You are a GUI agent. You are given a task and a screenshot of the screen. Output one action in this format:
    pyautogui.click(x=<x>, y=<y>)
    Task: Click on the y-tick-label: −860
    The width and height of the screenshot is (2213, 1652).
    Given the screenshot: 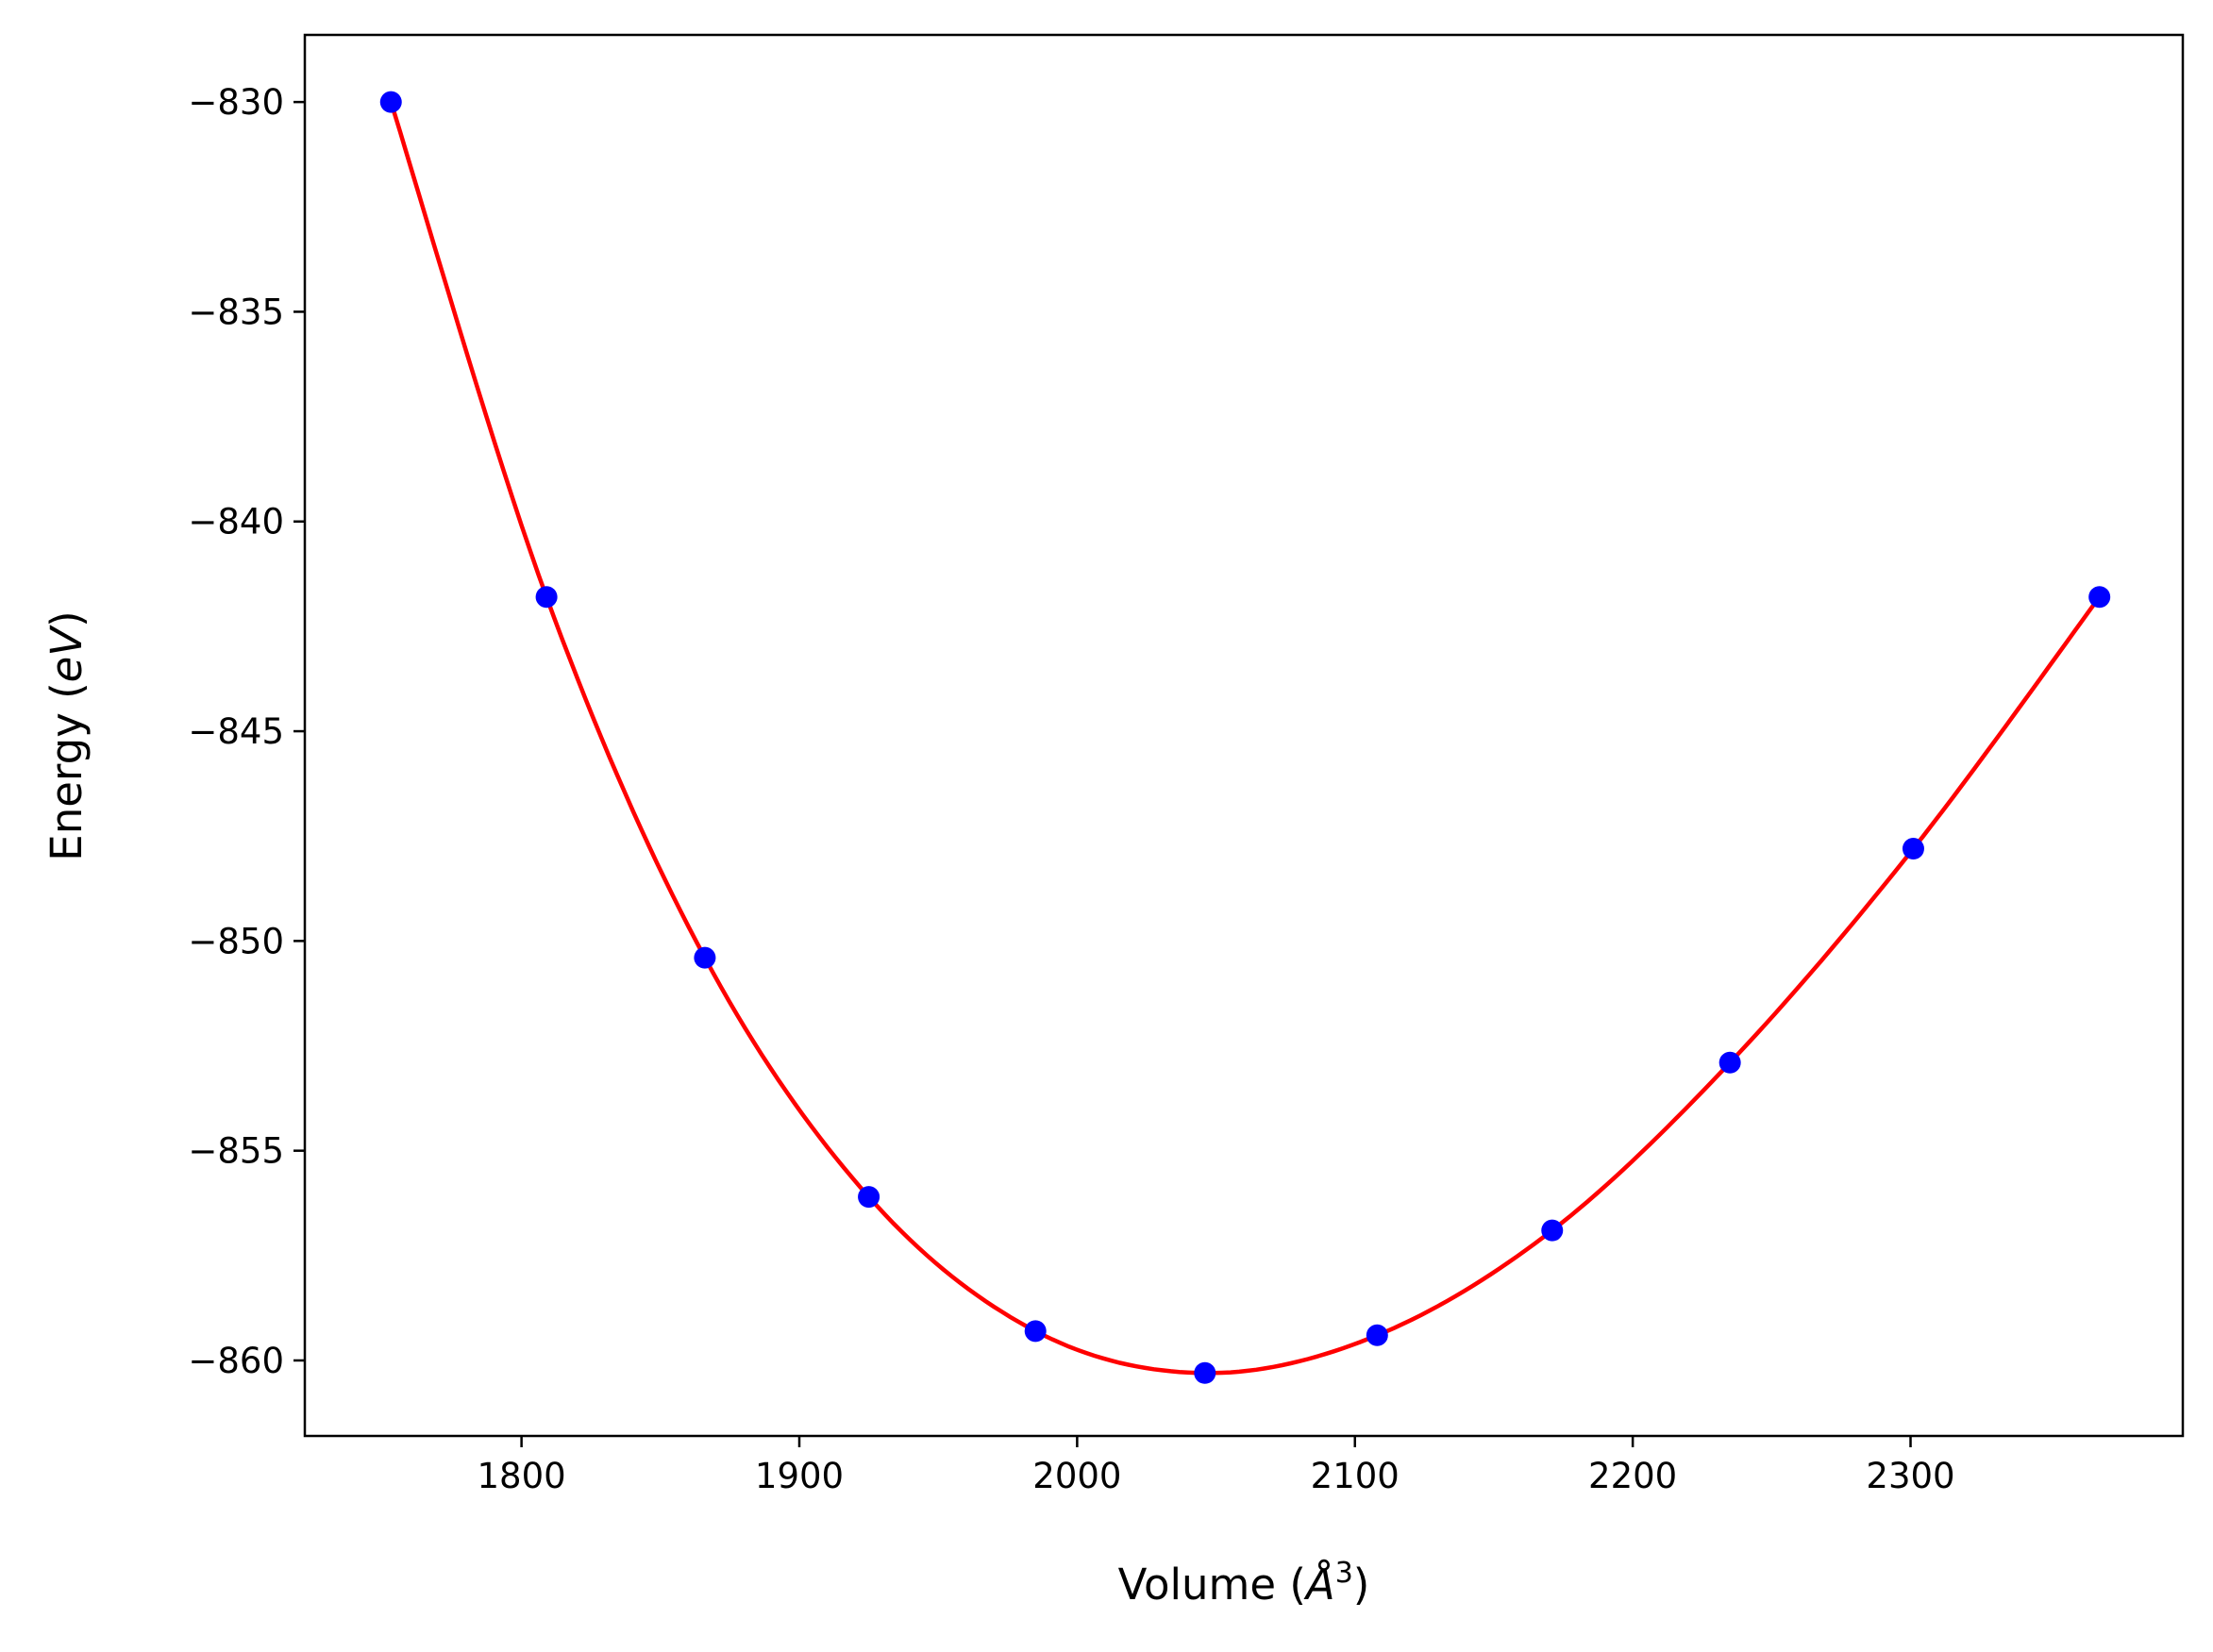 What is the action you would take?
    pyautogui.click(x=236, y=1361)
    